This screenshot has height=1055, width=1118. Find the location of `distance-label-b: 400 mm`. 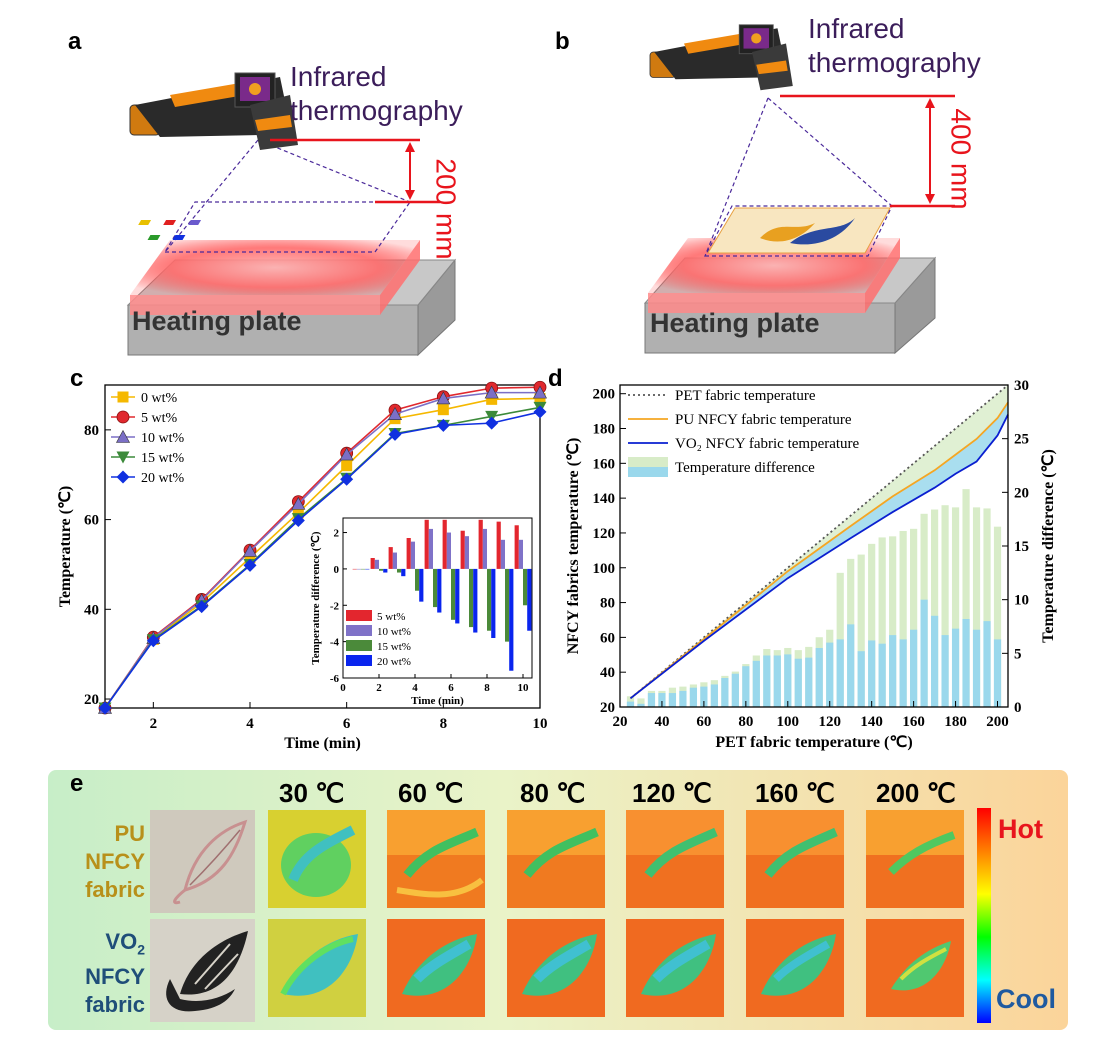

distance-label-b: 400 mm is located at coordinates (961, 159).